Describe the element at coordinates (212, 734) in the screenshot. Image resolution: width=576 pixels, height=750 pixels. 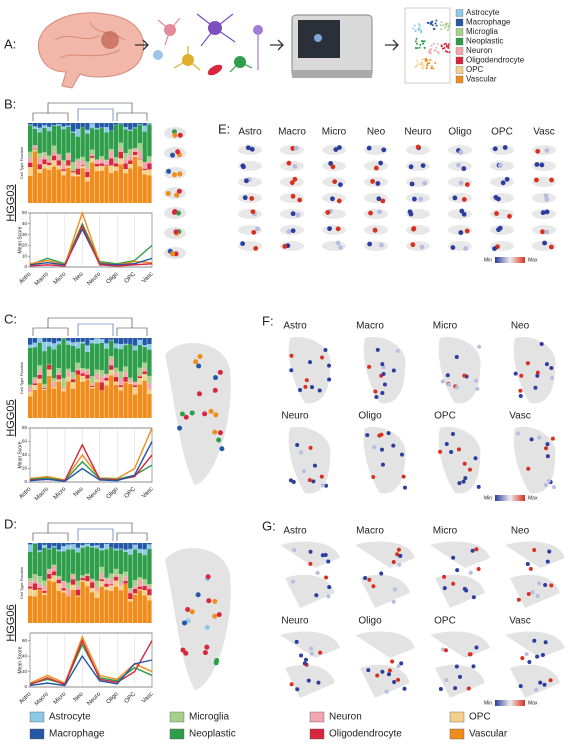
I see `legend-label: Neoplastic` at that location.